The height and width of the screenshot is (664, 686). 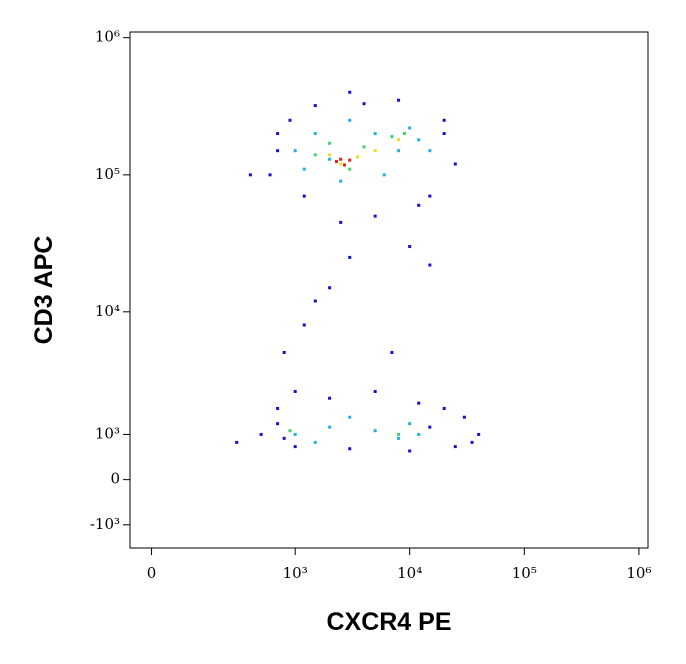 What do you see at coordinates (295, 573) in the screenshot?
I see `x-tick-label: 10³` at bounding box center [295, 573].